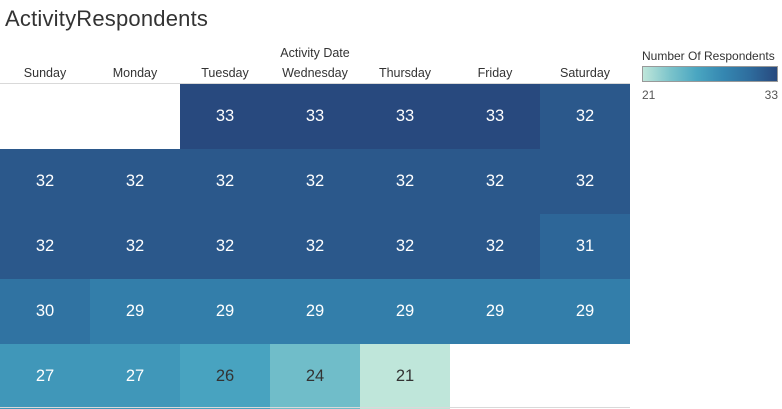 The height and width of the screenshot is (409, 782). What do you see at coordinates (495, 376) in the screenshot?
I see `heatmap-cell-week5-friday` at bounding box center [495, 376].